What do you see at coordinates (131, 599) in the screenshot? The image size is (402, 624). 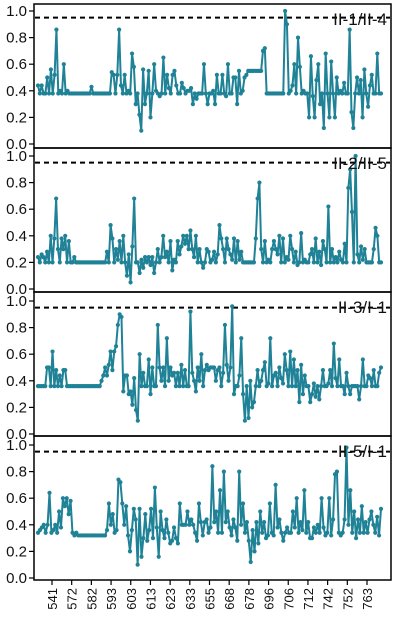 I see `x-tick-label: 603` at bounding box center [131, 599].